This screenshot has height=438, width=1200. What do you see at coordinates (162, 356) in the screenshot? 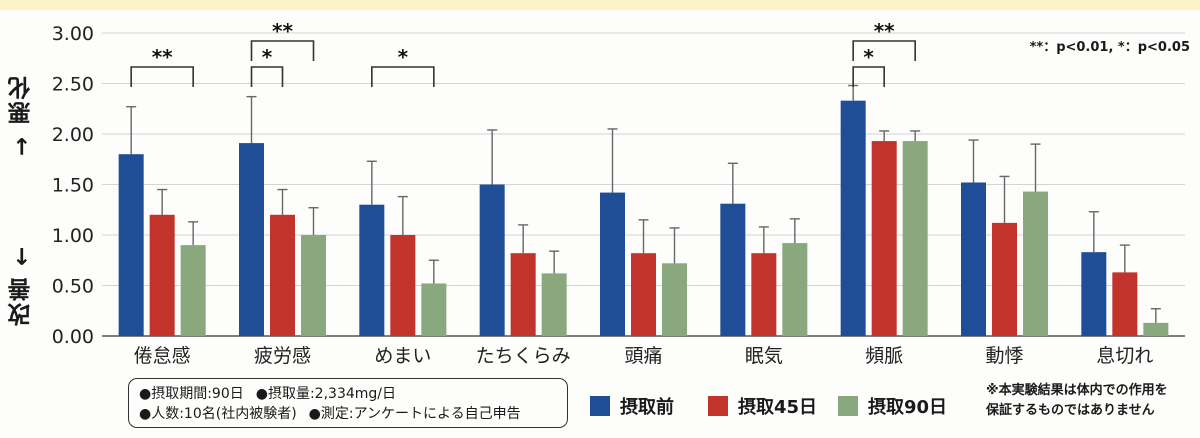
I see `x-tick-label: 倦怠感` at bounding box center [162, 356].